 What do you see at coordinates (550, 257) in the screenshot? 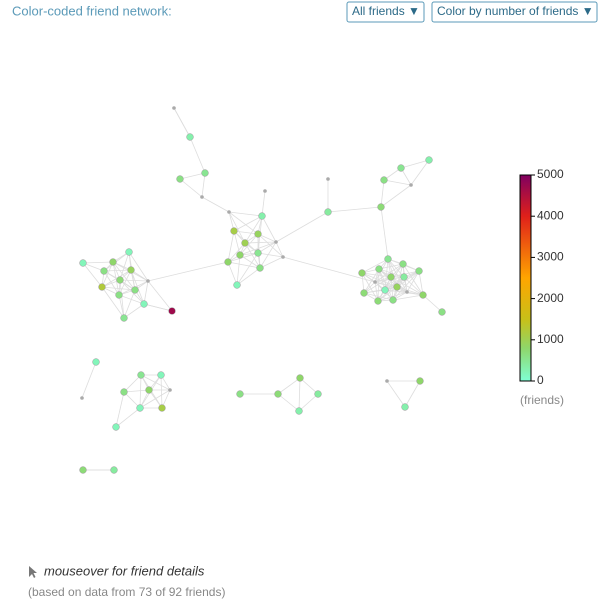
I see `tick-label: 3000` at bounding box center [550, 257].